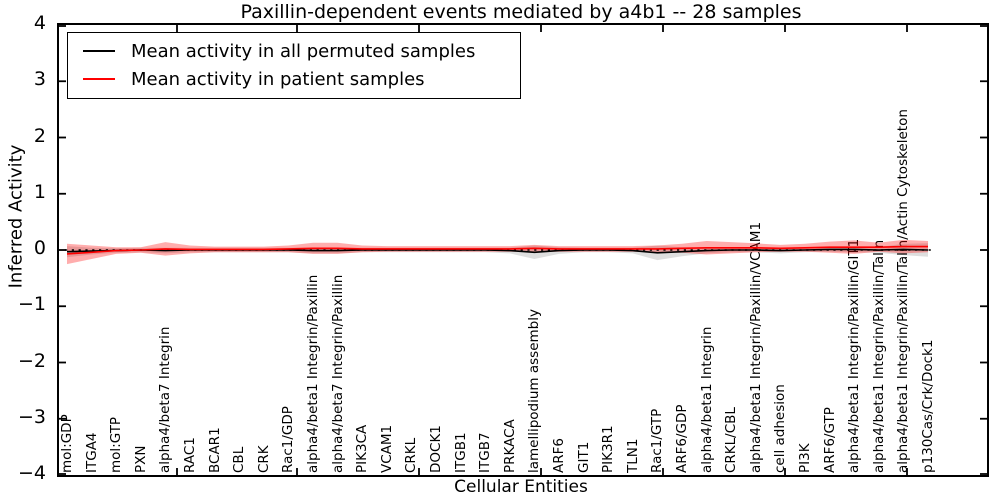 The height and width of the screenshot is (500, 1000). I want to click on x-axis-label: Cellular Entities, so click(521, 487).